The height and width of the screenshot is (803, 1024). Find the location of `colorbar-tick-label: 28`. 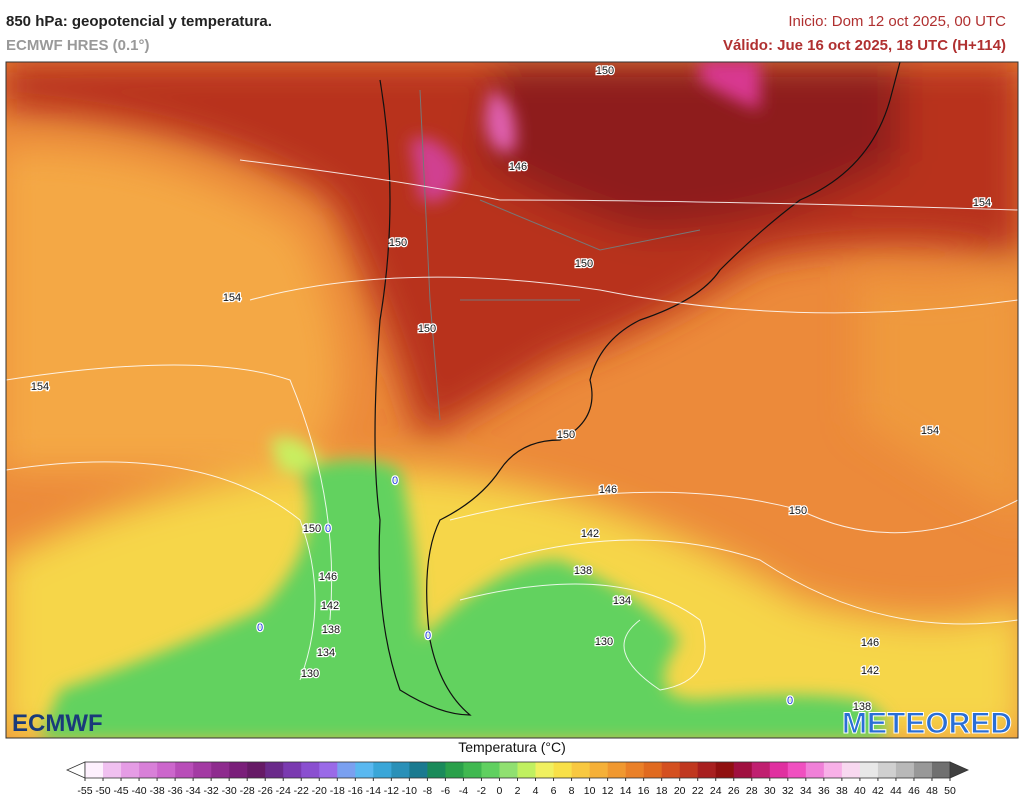

colorbar-tick-label: 28 is located at coordinates (752, 791).